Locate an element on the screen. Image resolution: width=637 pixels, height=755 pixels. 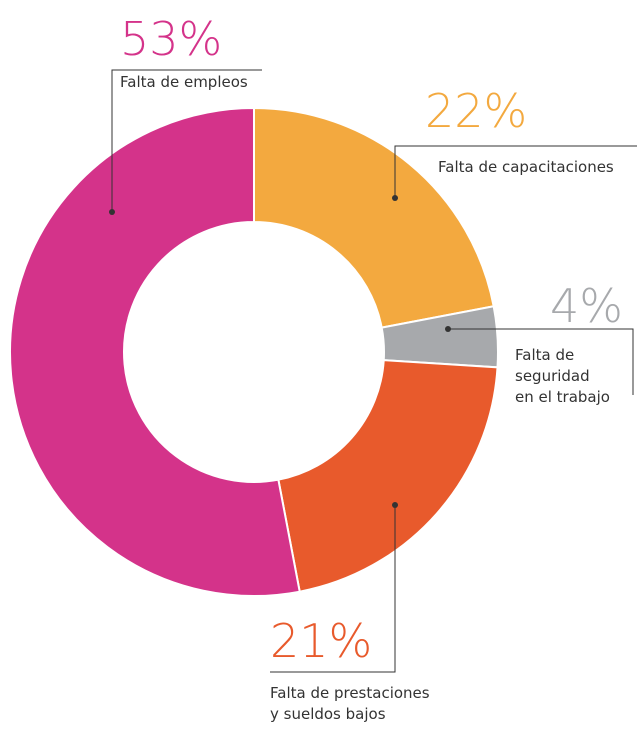
category-label: Falta de seguridad en el trabajo is located at coordinates (562, 376).